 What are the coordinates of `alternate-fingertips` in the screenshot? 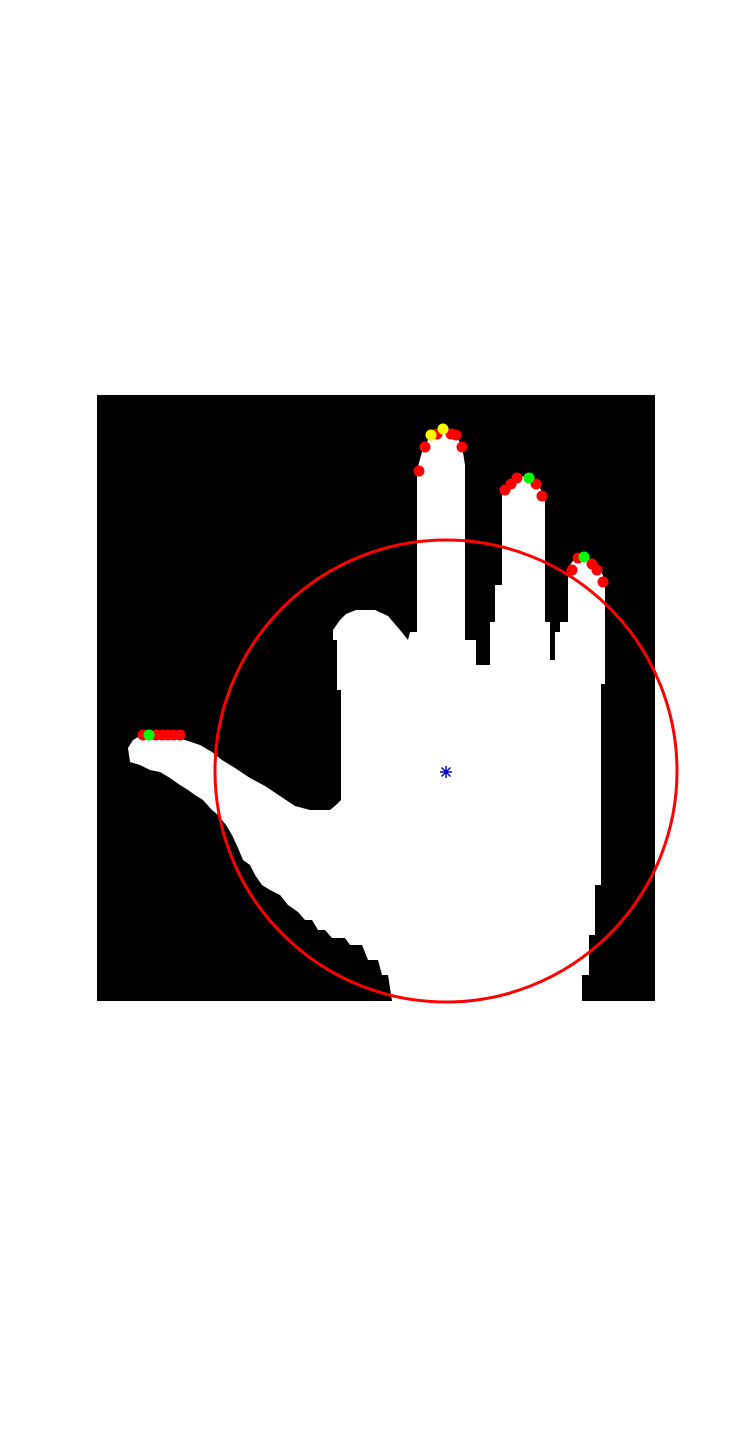 It's located at (437, 432).